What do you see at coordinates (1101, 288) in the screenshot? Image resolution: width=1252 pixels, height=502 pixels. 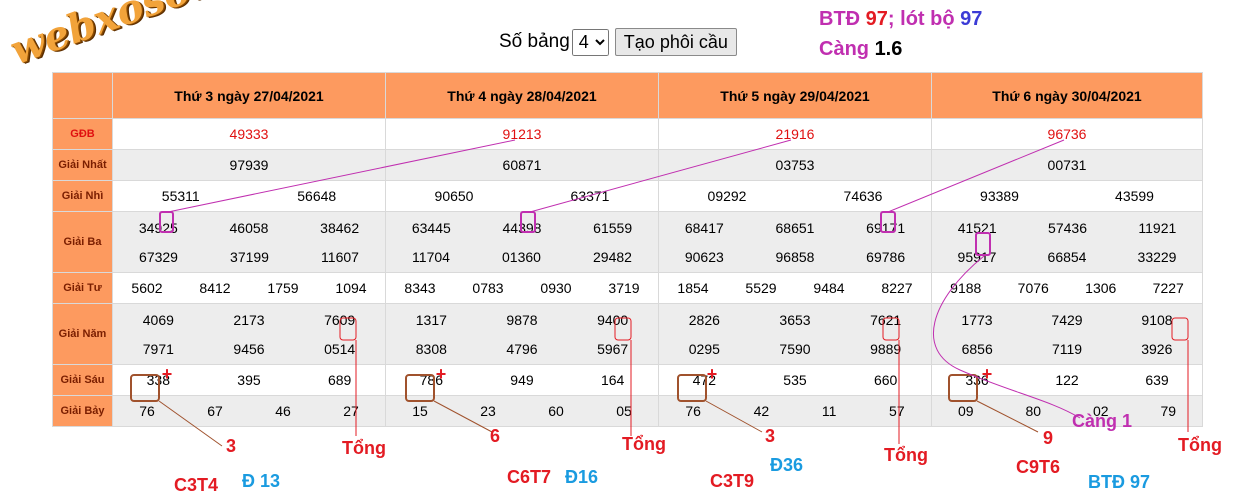 I see `prize-number: 1306` at bounding box center [1101, 288].